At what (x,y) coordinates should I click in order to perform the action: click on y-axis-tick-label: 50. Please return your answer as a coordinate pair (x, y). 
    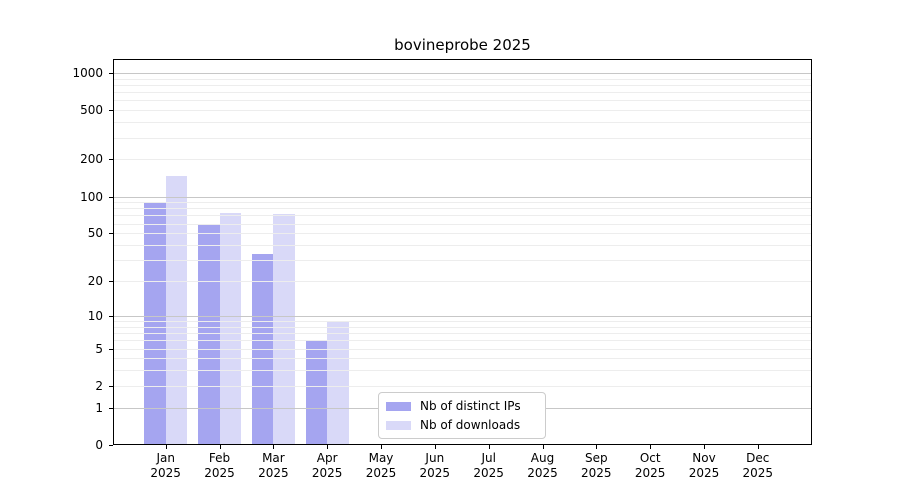
    Looking at the image, I should click on (95, 233).